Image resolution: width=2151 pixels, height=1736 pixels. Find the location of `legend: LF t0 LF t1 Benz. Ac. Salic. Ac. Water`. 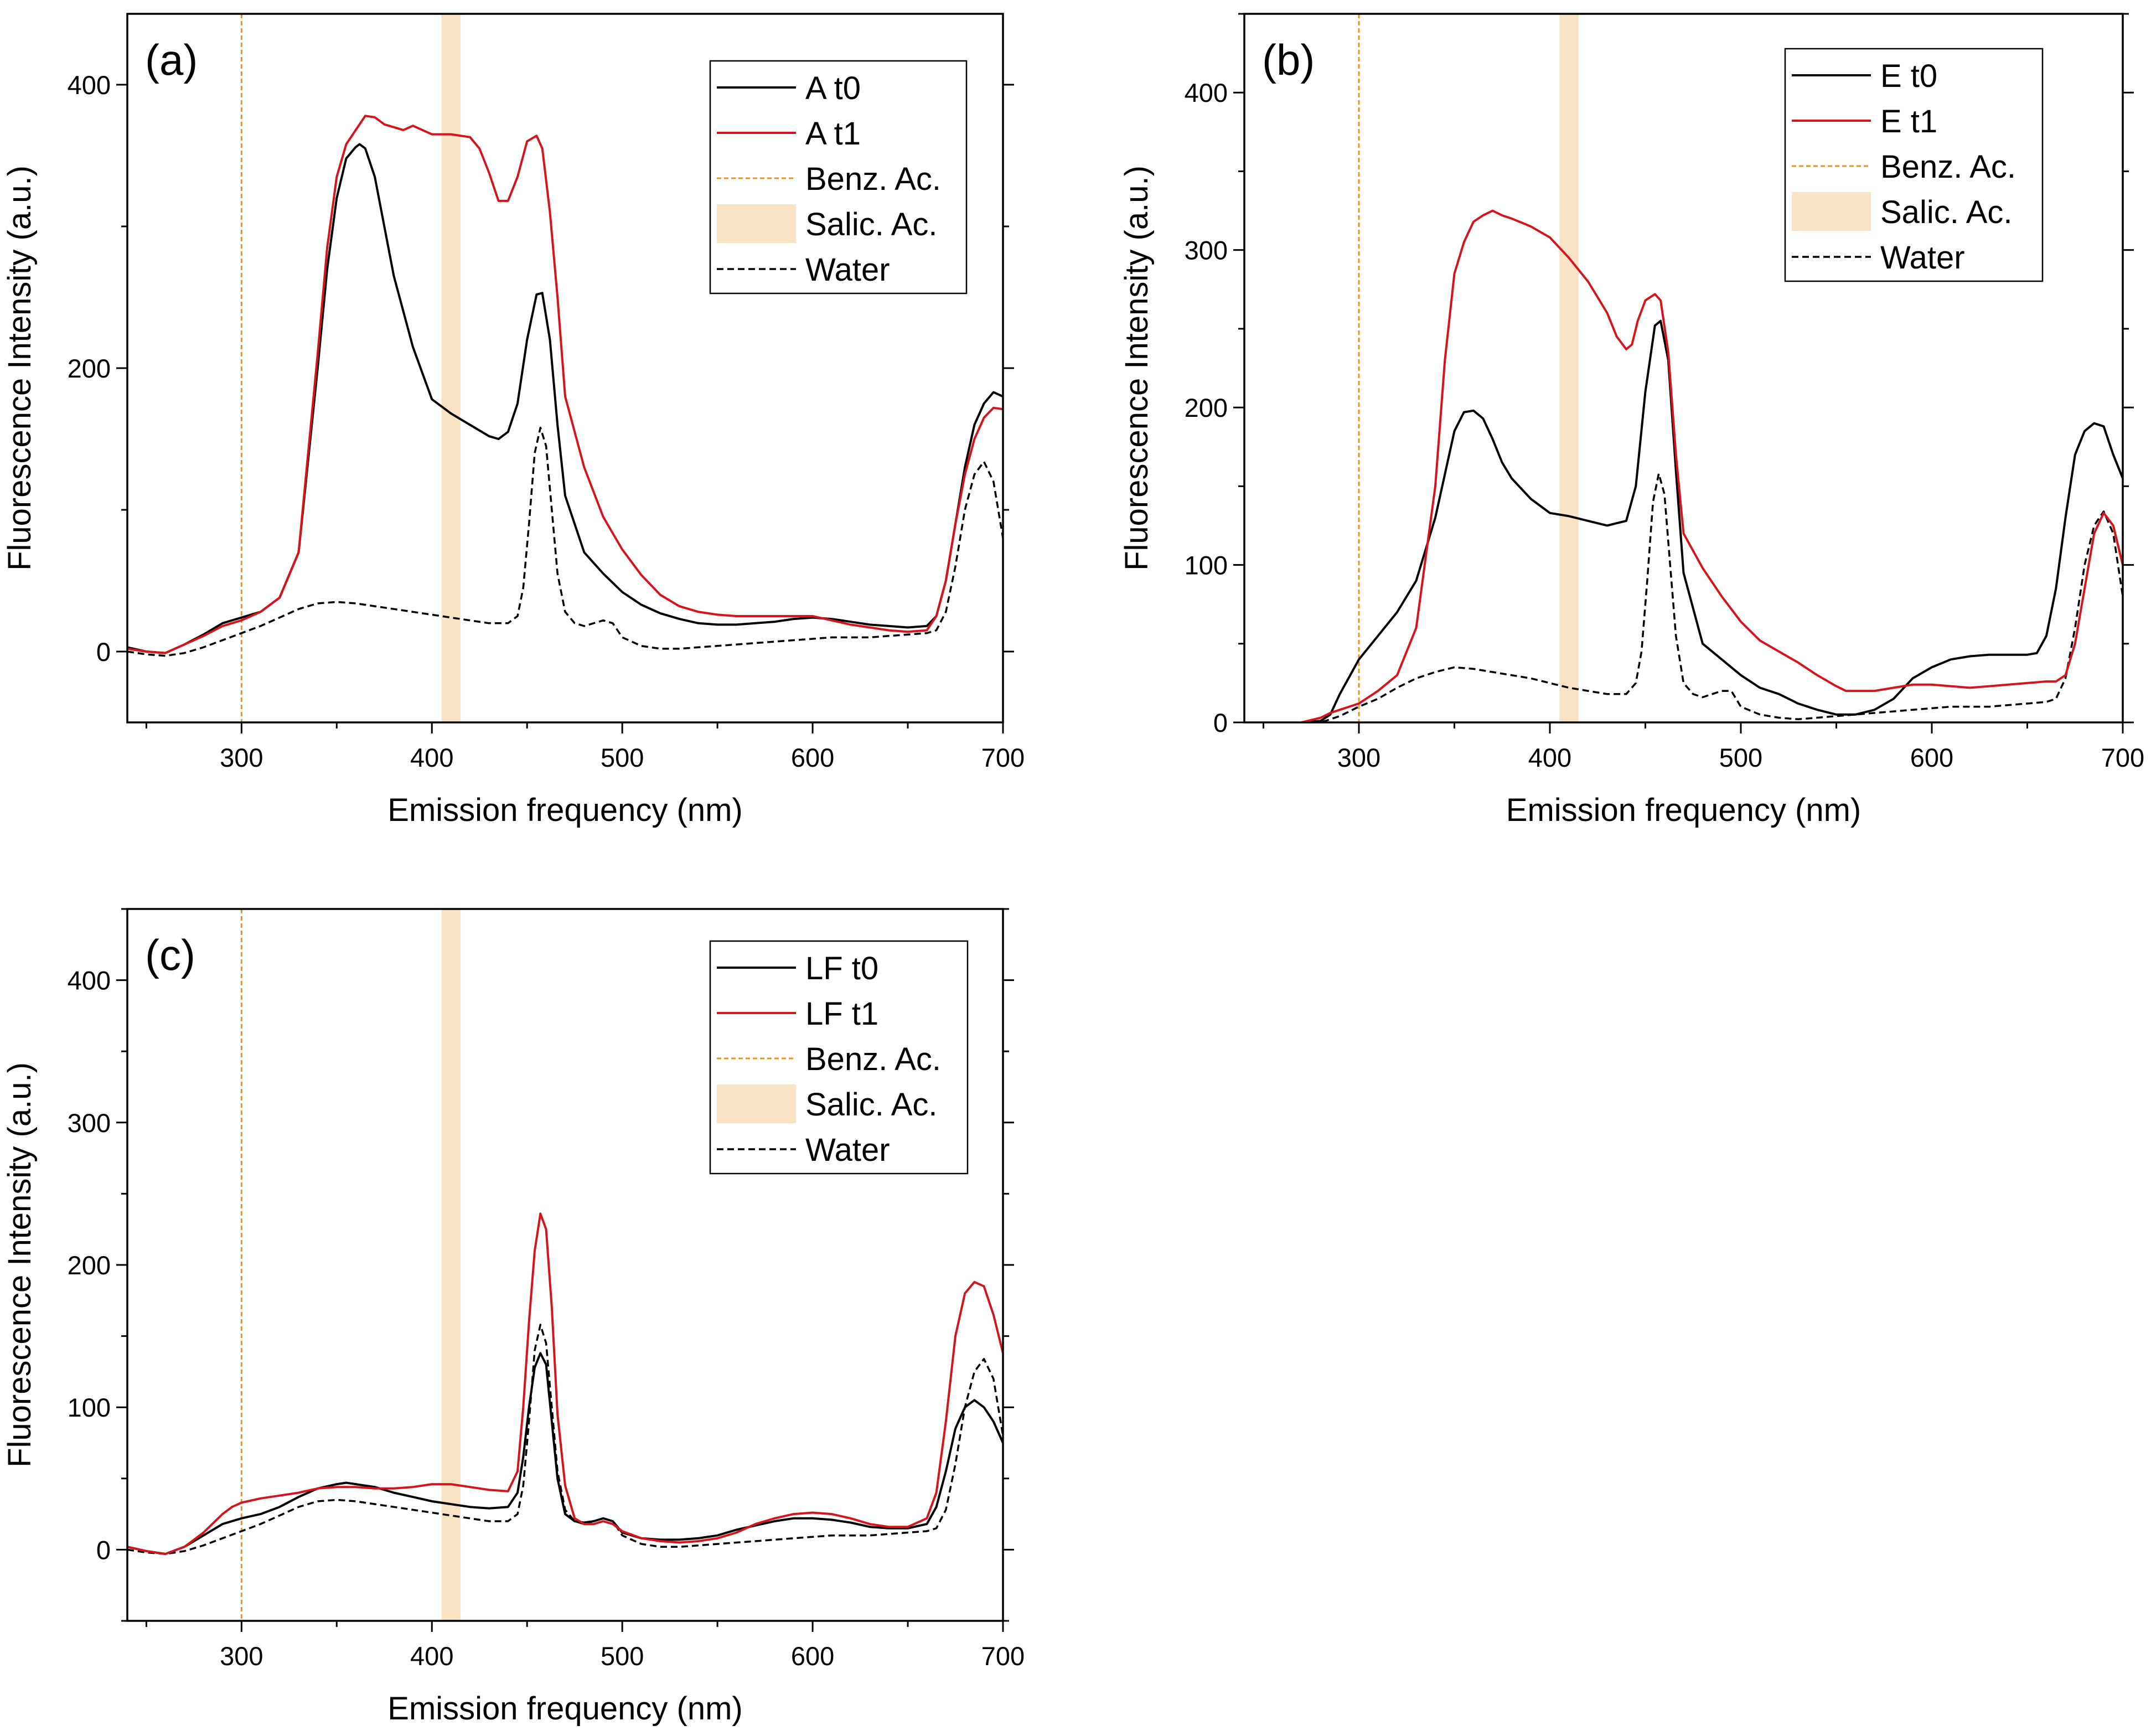

legend: LF t0 LF t1 Benz. Ac. Salic. Ac. Water is located at coordinates (839, 1057).